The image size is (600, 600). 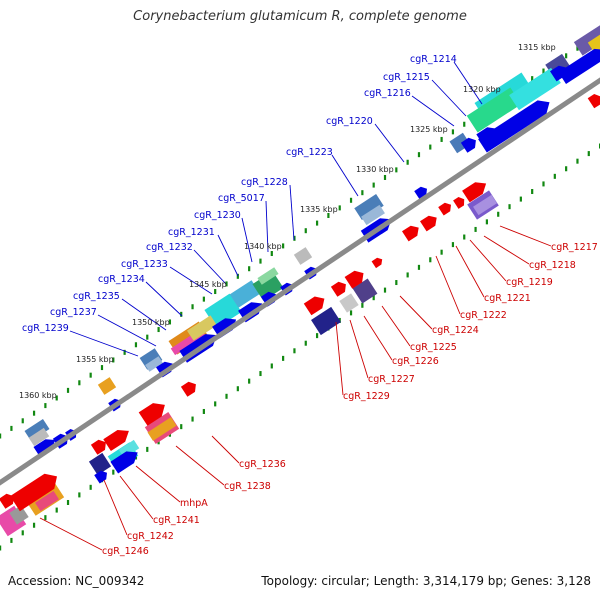 What do you see at coordinates (121, 279) in the screenshot?
I see `gene-label-plus: cgR_1234` at bounding box center [121, 279].